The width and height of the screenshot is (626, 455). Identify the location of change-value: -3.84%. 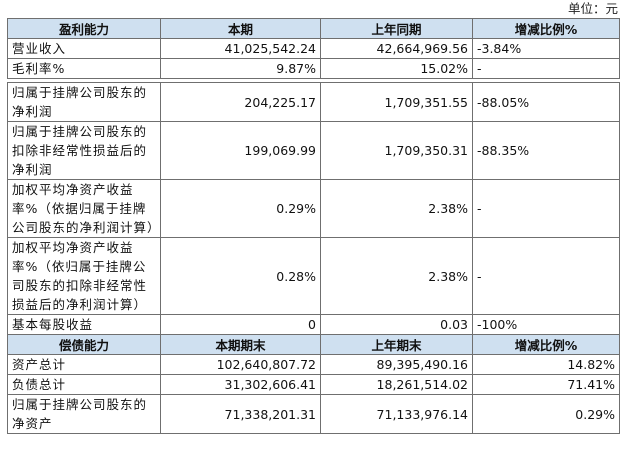
(546, 48).